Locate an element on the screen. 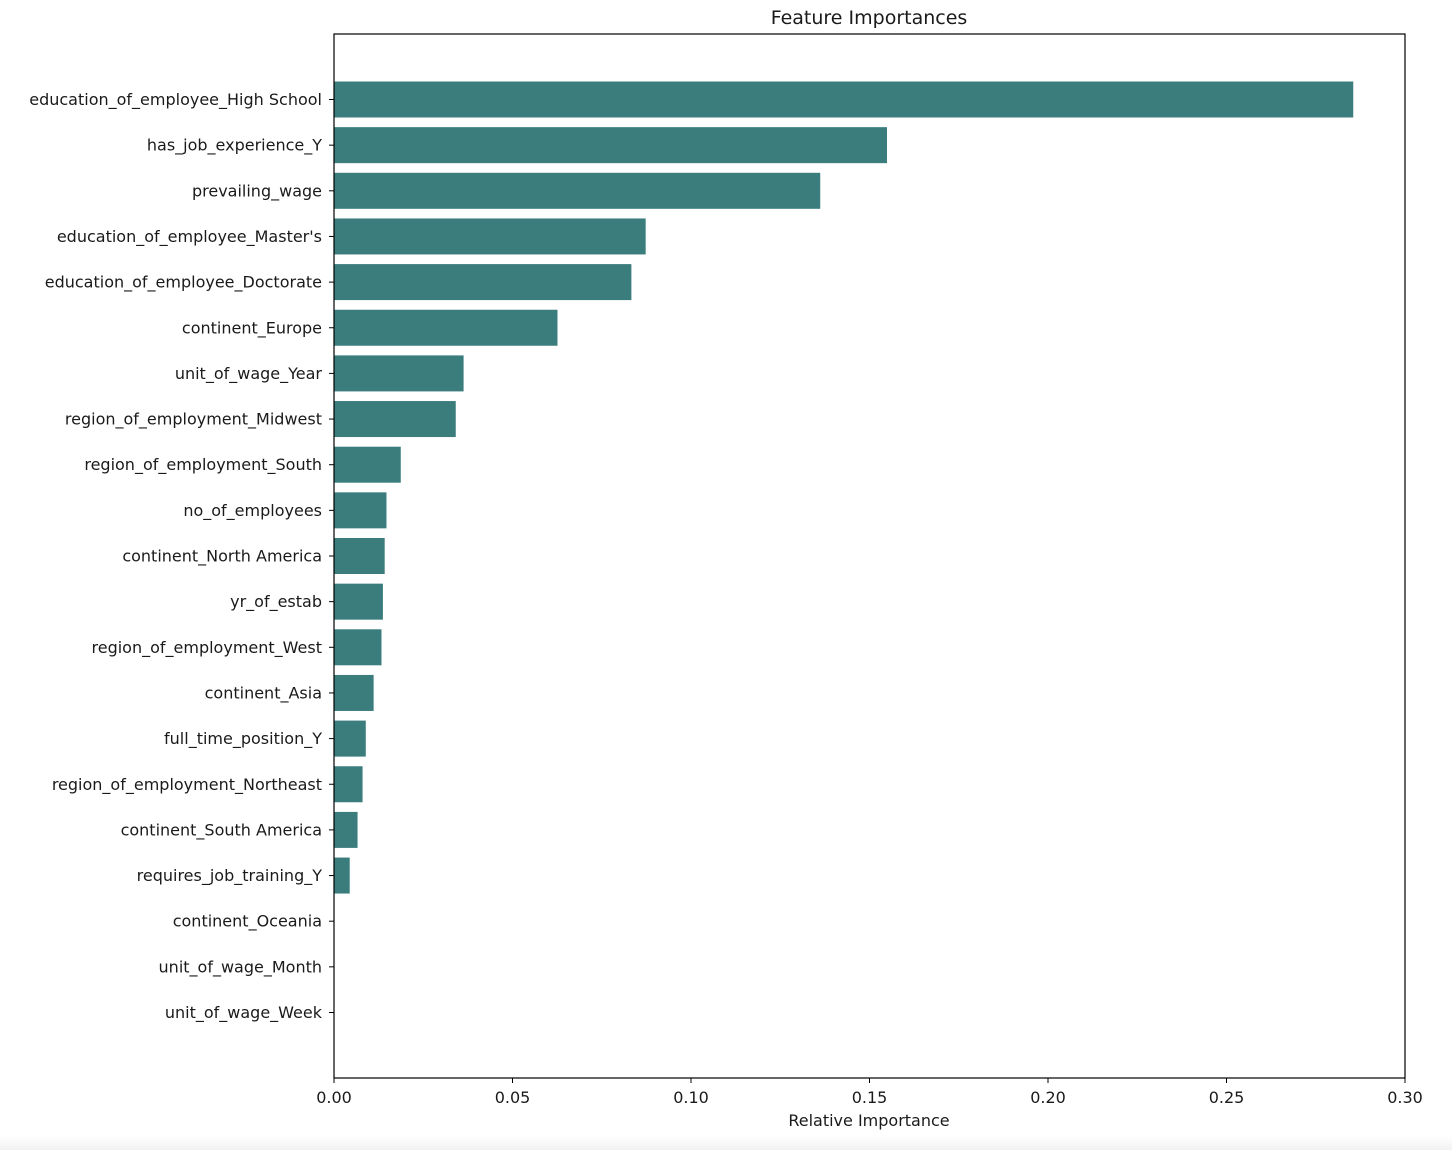  x-tick-label: 0.15 is located at coordinates (870, 1097).